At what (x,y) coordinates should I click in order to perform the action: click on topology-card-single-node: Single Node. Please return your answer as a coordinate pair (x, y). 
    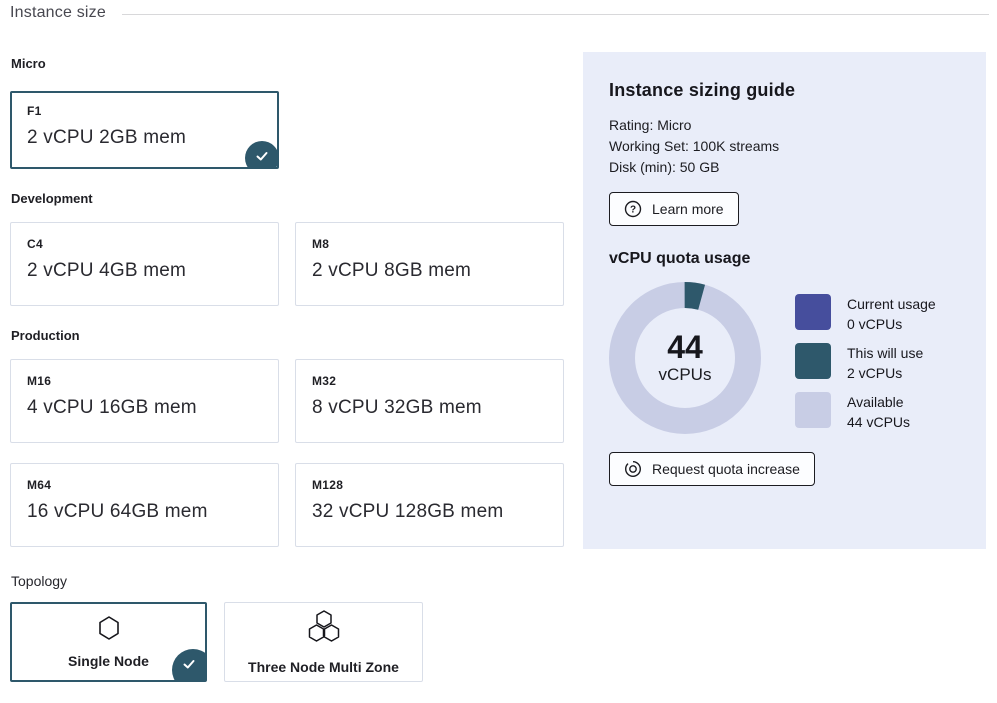
    Looking at the image, I should click on (108, 642).